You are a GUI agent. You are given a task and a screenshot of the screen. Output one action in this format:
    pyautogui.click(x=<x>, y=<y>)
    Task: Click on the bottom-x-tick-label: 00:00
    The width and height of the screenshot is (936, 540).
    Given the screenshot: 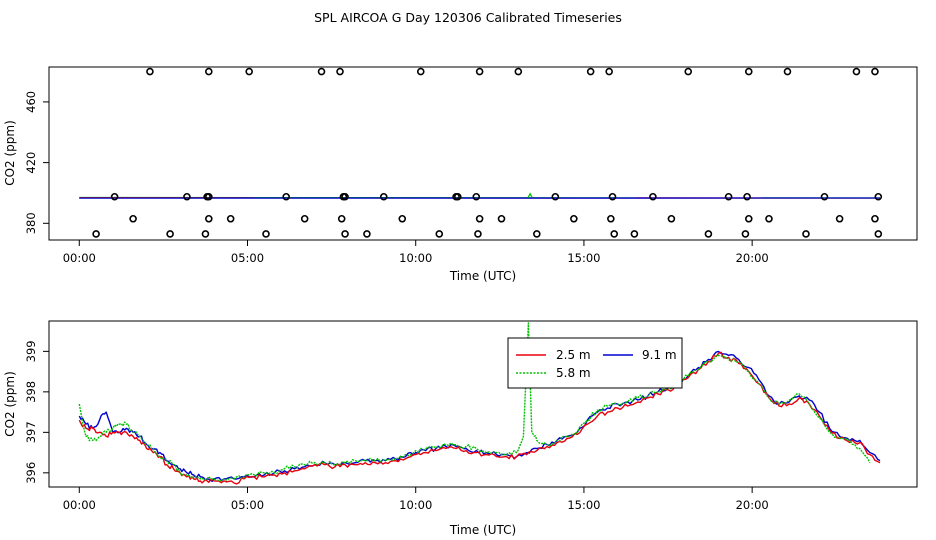 What is the action you would take?
    pyautogui.click(x=79, y=505)
    